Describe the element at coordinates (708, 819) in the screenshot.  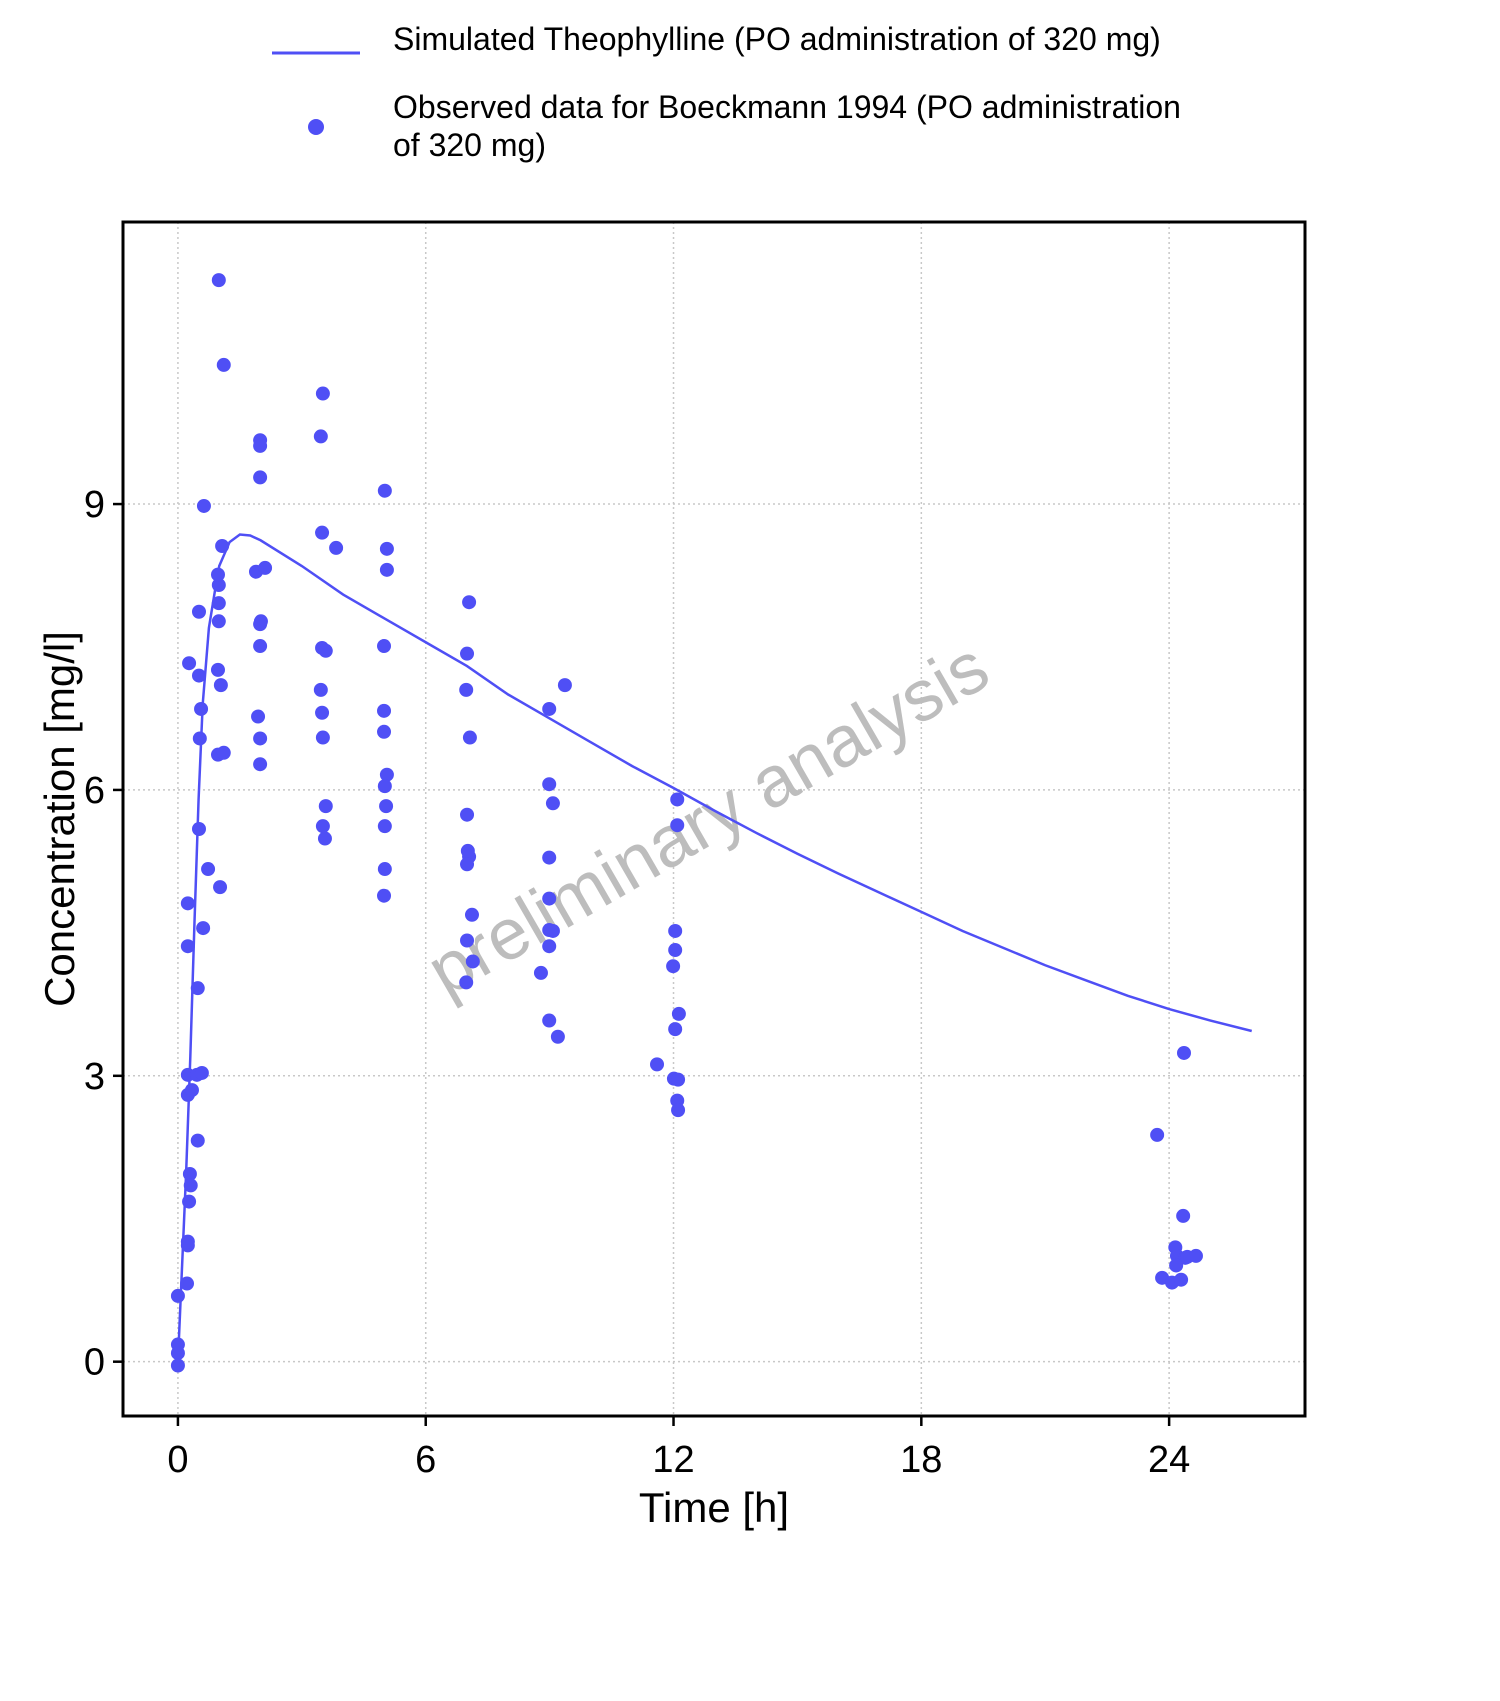
I see `watermark: preliminary analysis` at that location.